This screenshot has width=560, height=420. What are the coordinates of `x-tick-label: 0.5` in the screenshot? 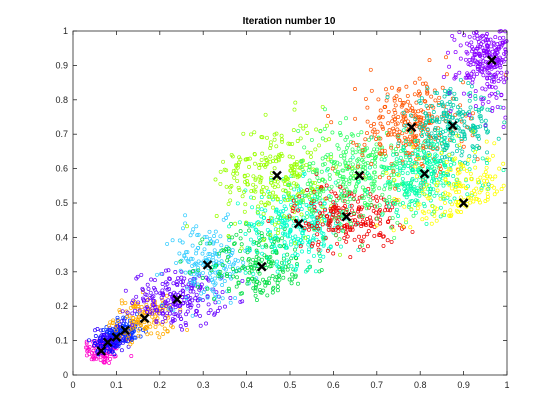 It's located at (290, 385).